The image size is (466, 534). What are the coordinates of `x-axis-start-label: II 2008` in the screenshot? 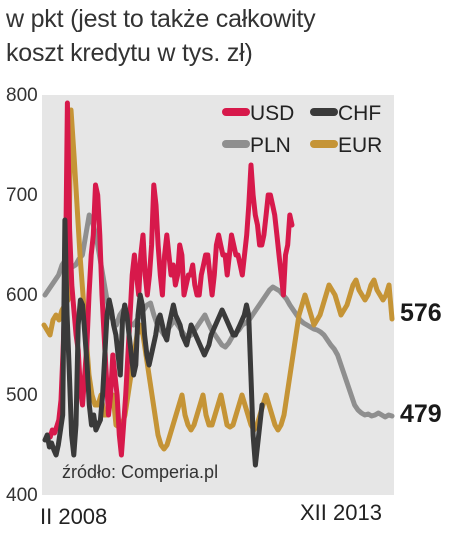 It's located at (73, 516).